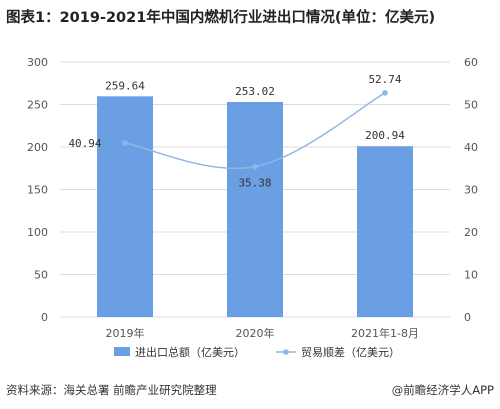  Describe the element at coordinates (190, 352) in the screenshot. I see `legend-bar-label: 进出口总额（亿美元）` at that location.